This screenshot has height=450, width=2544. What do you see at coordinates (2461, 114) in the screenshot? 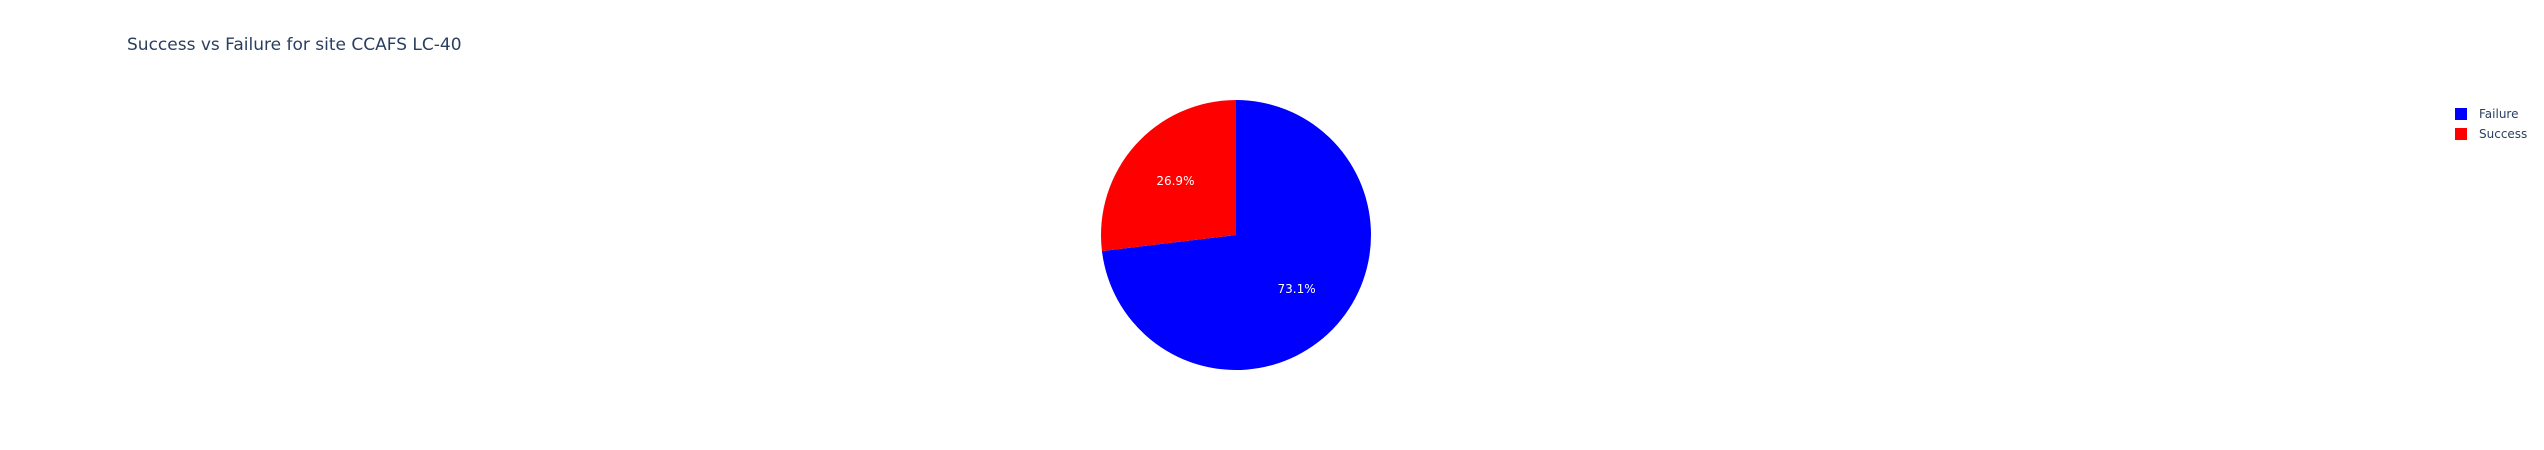
I see `legend-swatch-failure` at bounding box center [2461, 114].